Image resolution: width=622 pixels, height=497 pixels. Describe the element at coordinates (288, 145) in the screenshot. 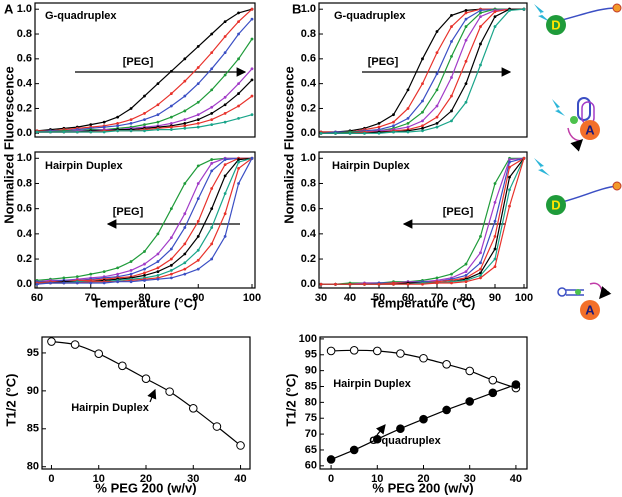

I see `y-axis-title: Normalized Fluorescence` at that location.